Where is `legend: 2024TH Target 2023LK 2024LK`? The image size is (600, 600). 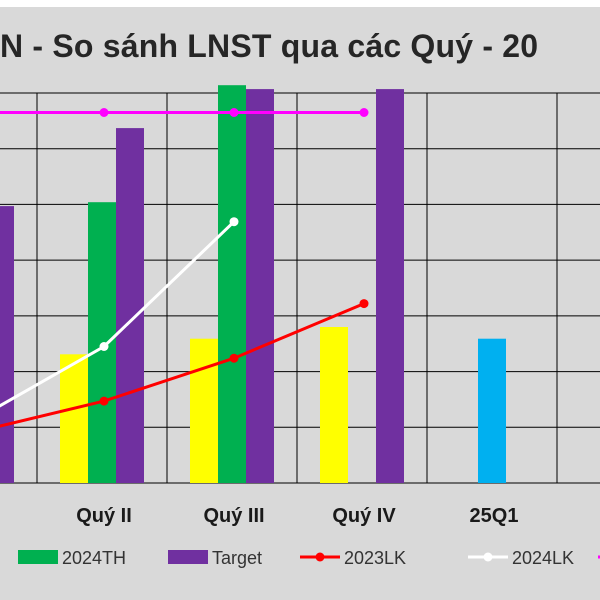
legend: 2024TH Target 2023LK 2024LK is located at coordinates (309, 558).